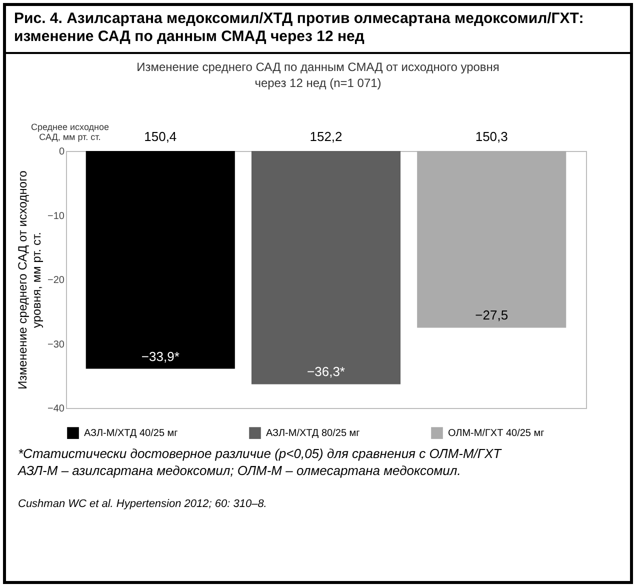 The height and width of the screenshot is (587, 636). Describe the element at coordinates (56, 280) in the screenshot. I see `y-tick-label: −20` at that location.